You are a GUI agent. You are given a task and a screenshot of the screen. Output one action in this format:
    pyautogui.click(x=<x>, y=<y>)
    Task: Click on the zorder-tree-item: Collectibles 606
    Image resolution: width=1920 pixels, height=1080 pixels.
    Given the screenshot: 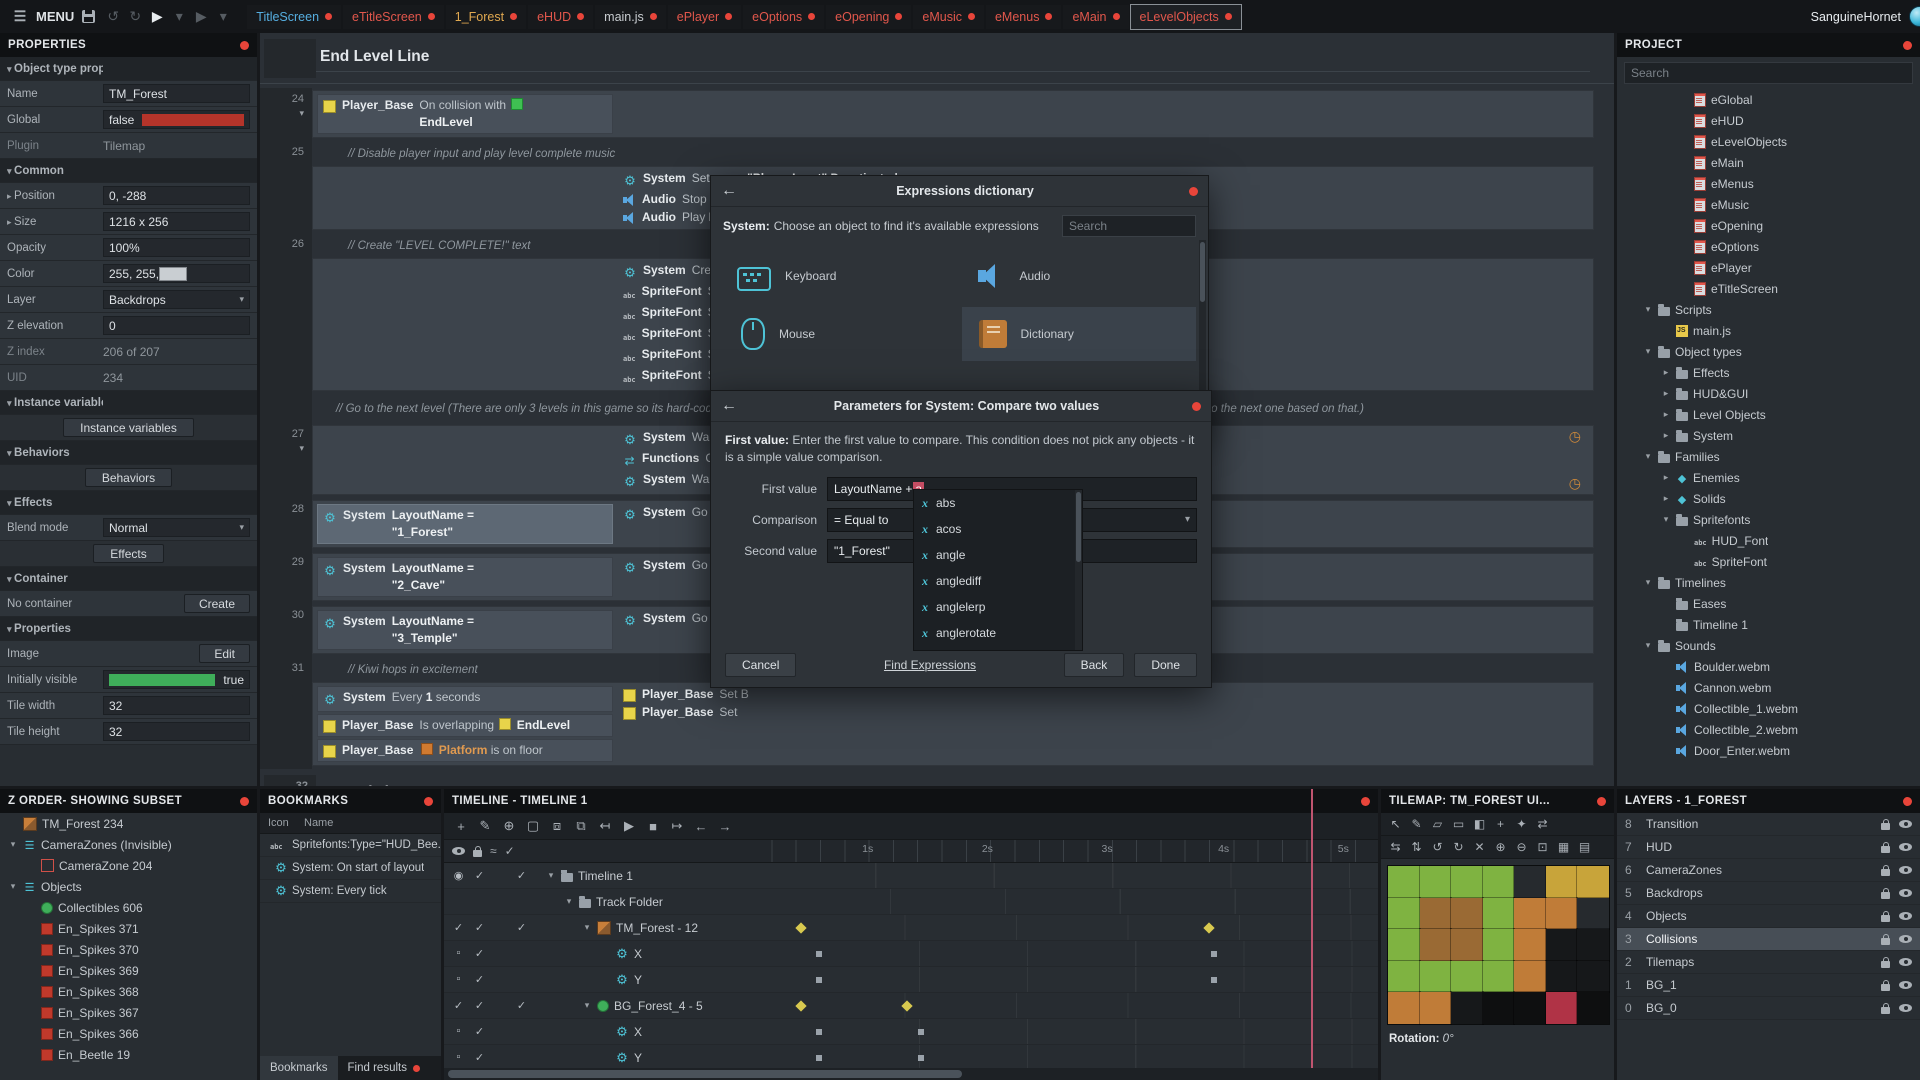 What is the action you would take?
    pyautogui.click(x=128, y=907)
    